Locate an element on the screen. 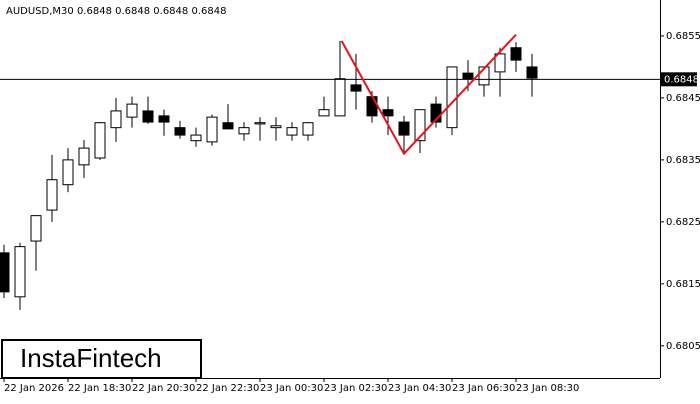  logo: InstaFintech is located at coordinates (91, 358).